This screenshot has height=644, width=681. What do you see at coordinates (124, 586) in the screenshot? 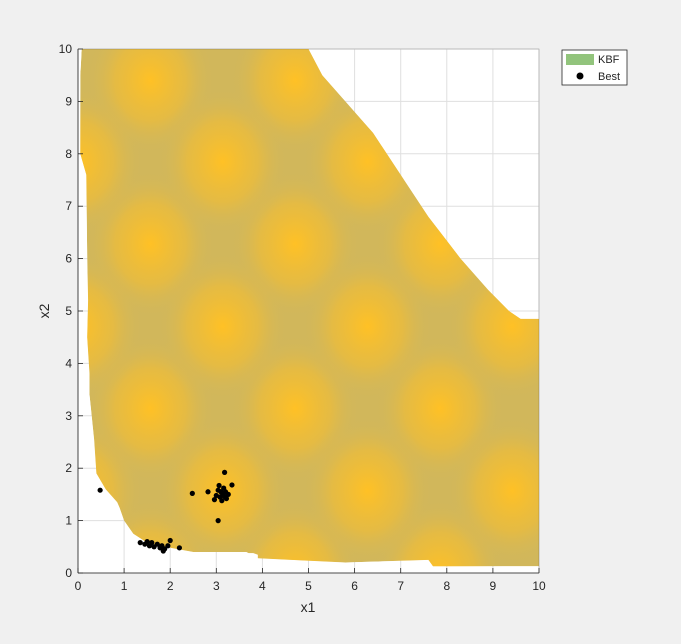
I see `x-tick-label: 1` at bounding box center [124, 586].